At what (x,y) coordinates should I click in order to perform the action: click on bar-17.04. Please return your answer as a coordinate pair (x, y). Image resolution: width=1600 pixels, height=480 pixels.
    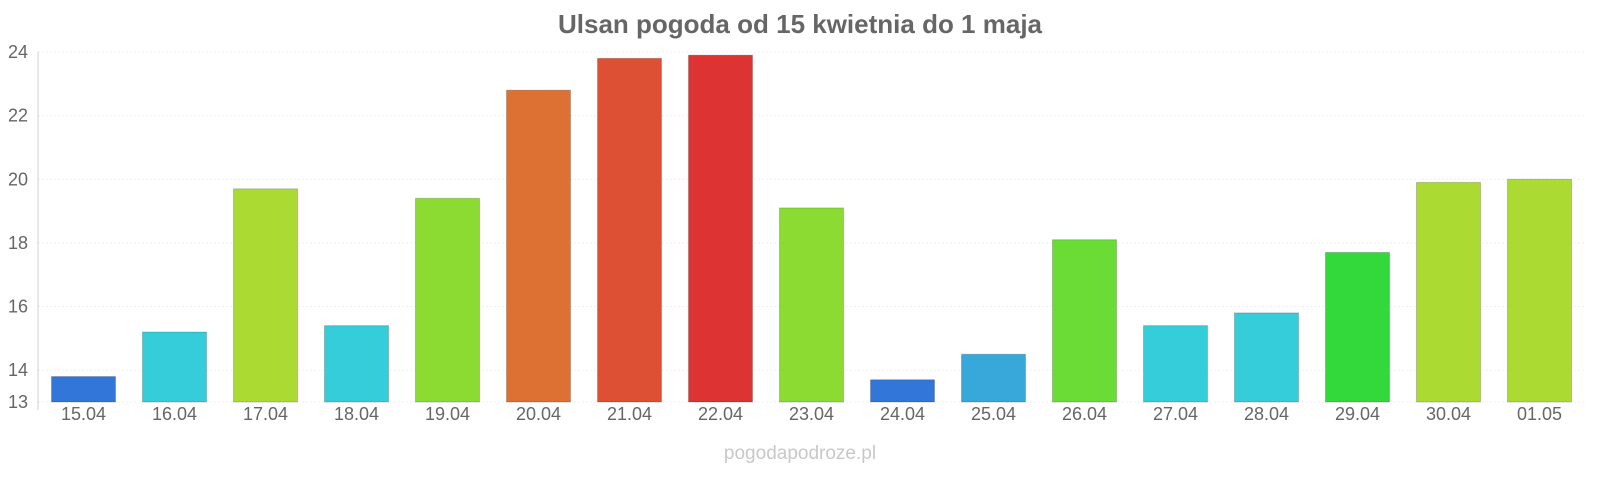
    Looking at the image, I should click on (265, 295).